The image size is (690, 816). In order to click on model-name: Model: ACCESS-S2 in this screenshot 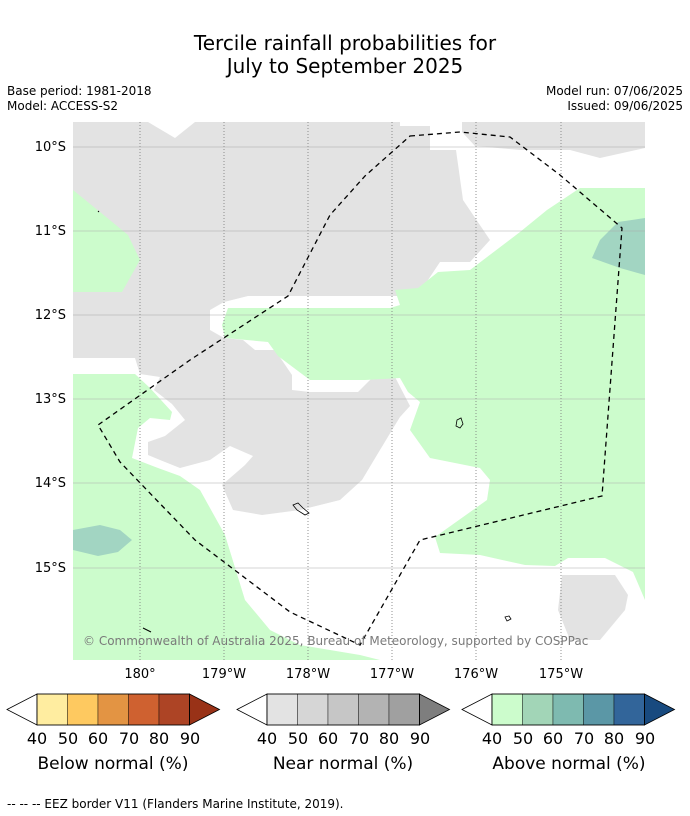, I will do `click(63, 106)`.